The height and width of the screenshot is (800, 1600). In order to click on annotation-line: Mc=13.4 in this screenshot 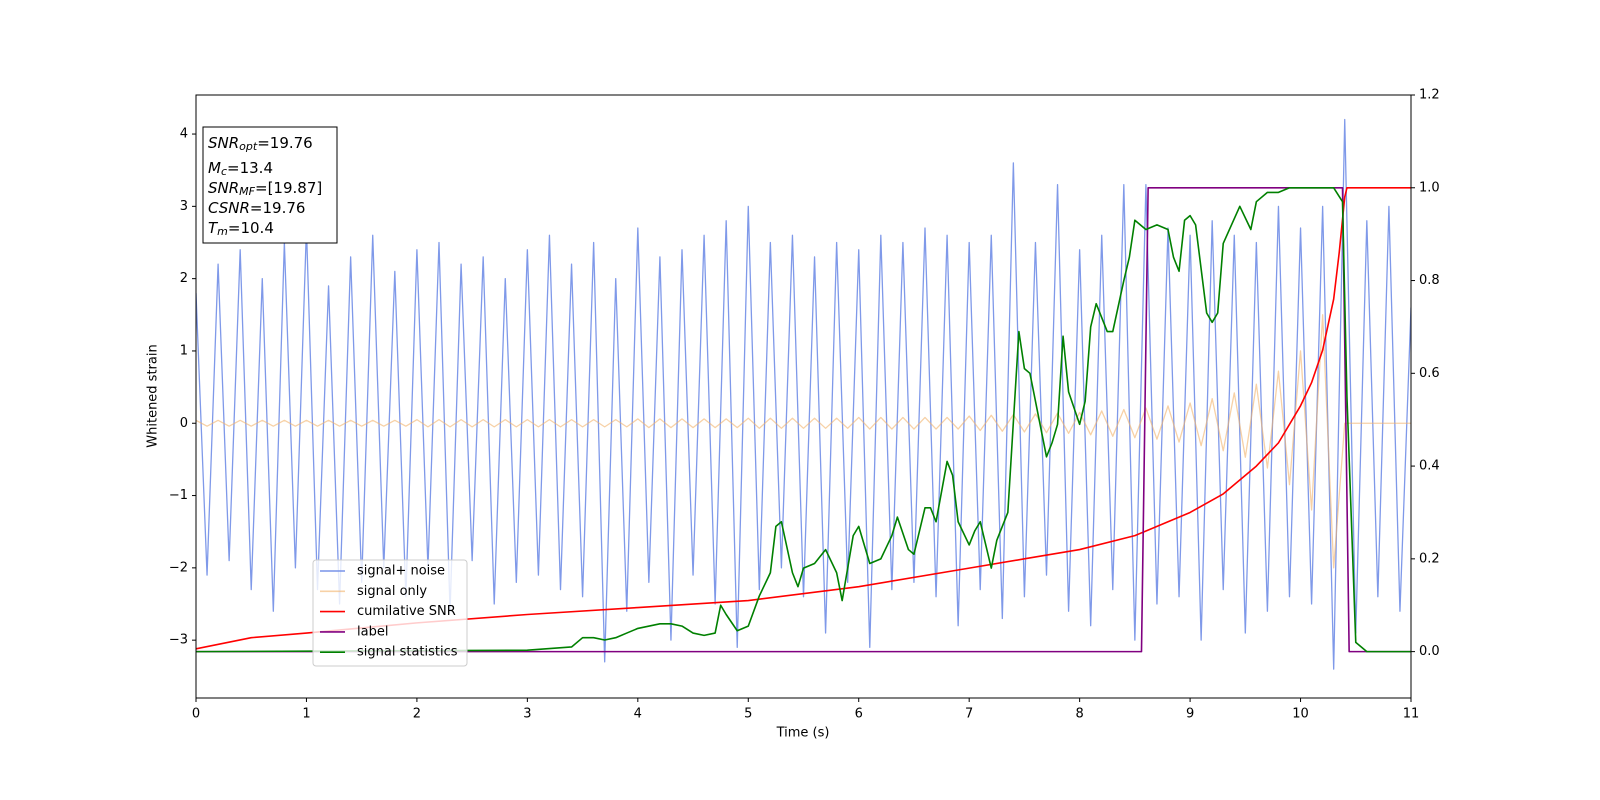, I will do `click(240, 169)`.